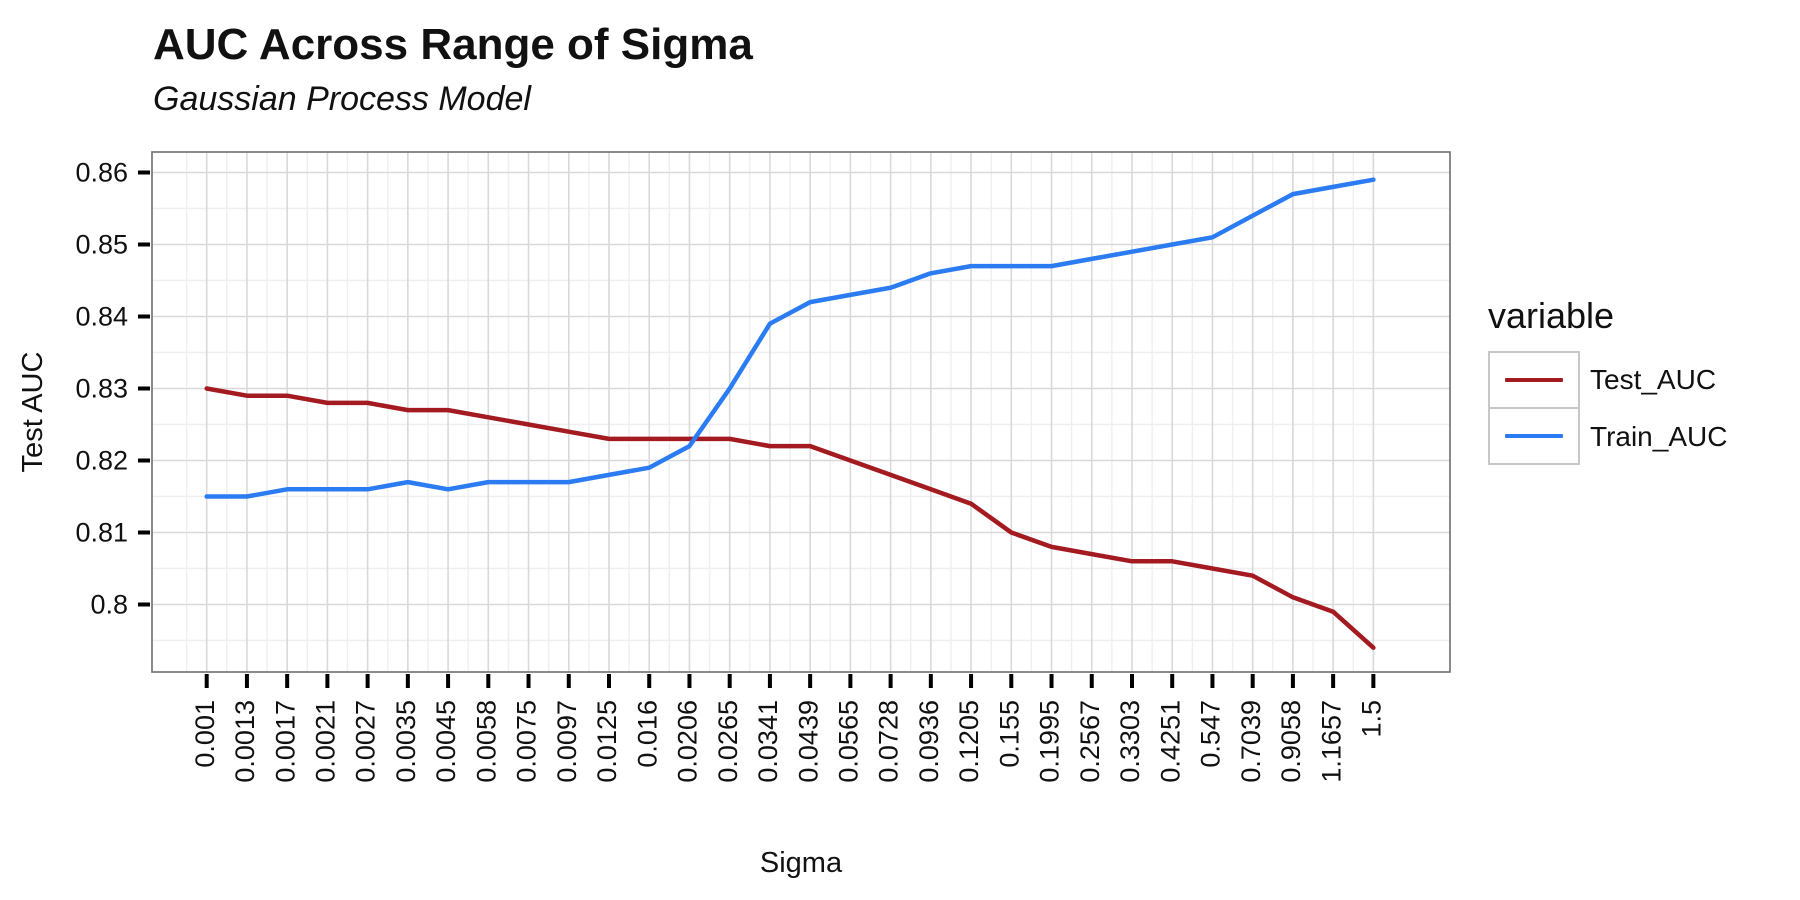 The width and height of the screenshot is (1800, 900). What do you see at coordinates (486, 741) in the screenshot?
I see `x-tick-label: 0.0058` at bounding box center [486, 741].